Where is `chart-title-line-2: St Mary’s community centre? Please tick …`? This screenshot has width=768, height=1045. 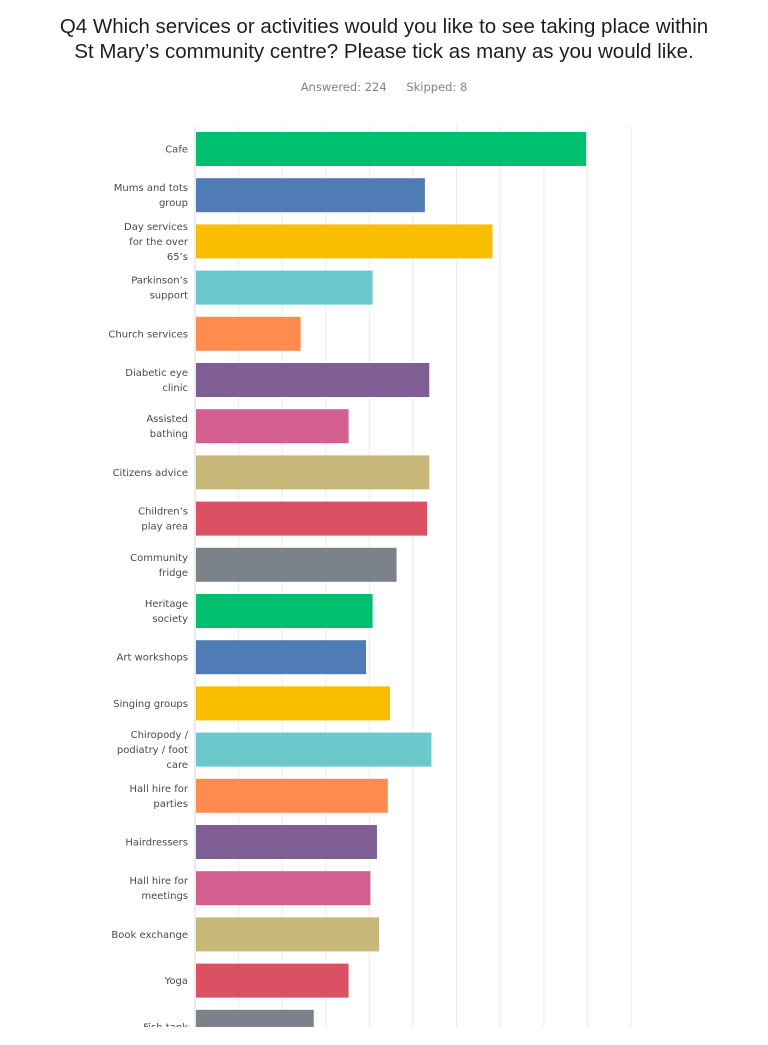 chart-title-line-2: St Mary’s community centre? Please tick … is located at coordinates (384, 51).